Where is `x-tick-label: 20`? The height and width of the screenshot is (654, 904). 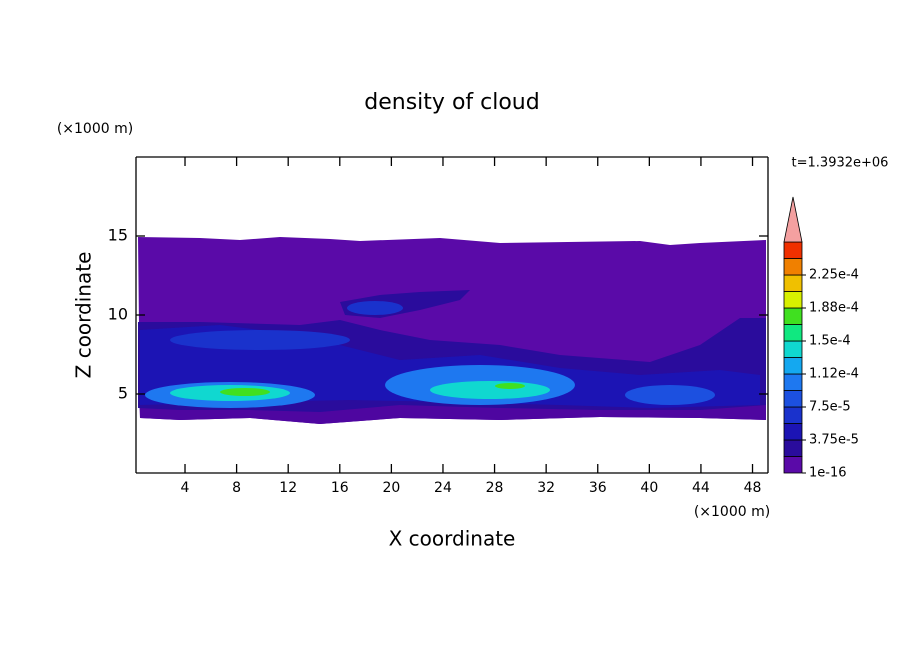
x-tick-label: 20 is located at coordinates (391, 488).